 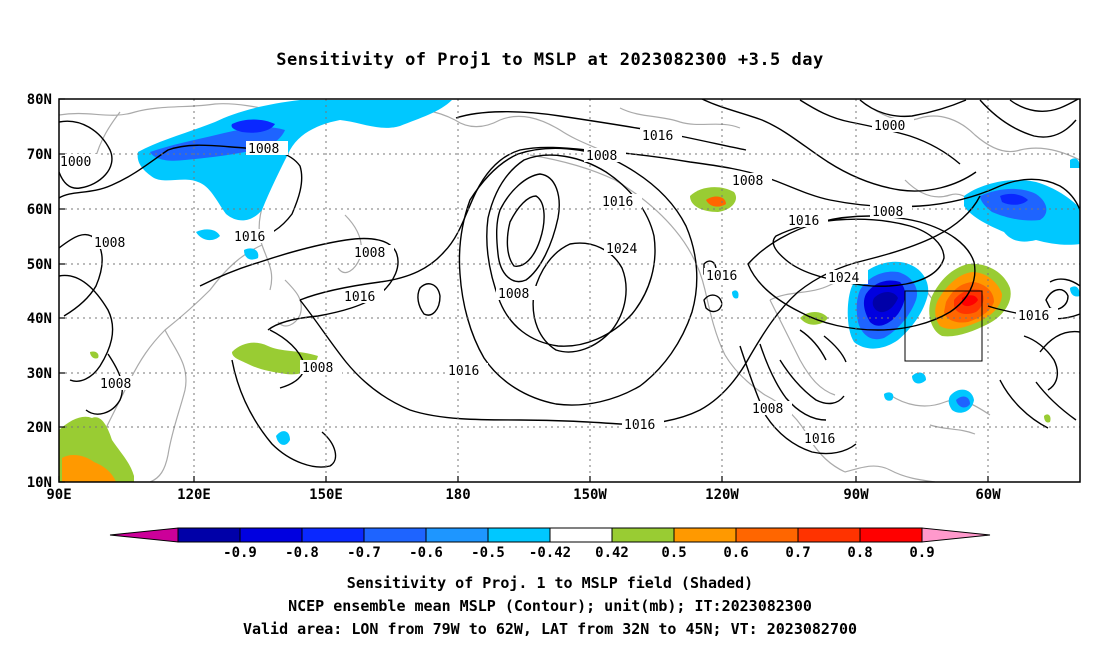 I want to click on lat-label: 70N, so click(x=39, y=155).